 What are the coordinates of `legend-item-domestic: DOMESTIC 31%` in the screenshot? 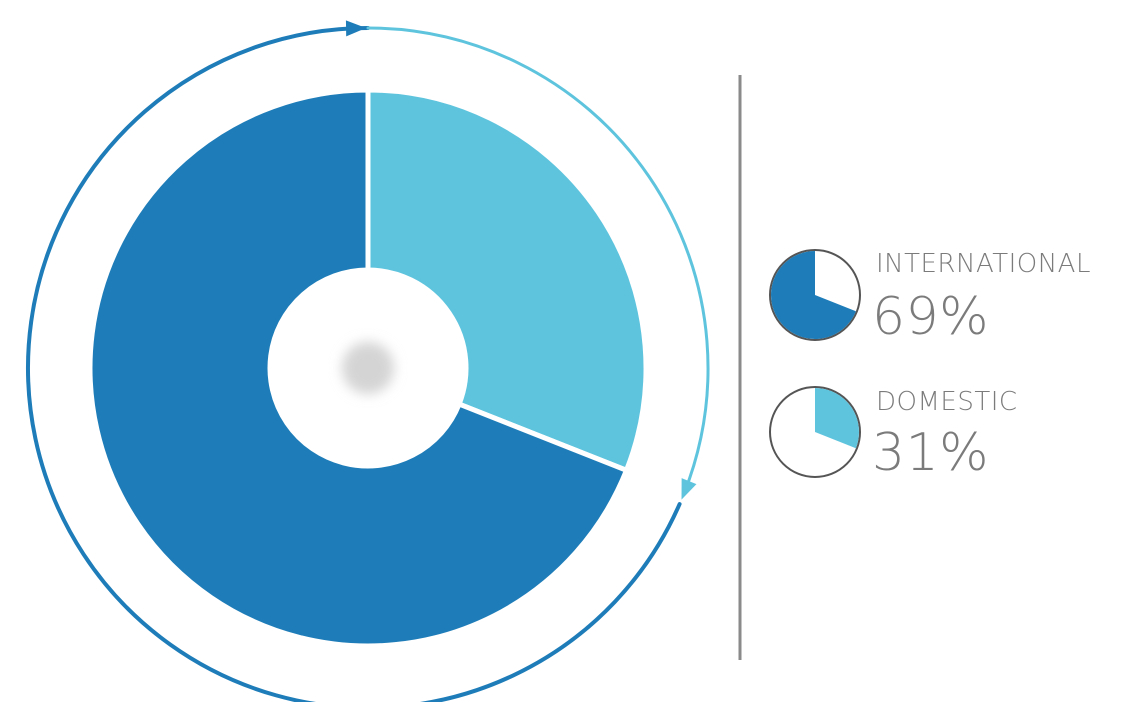 It's located at (893, 434).